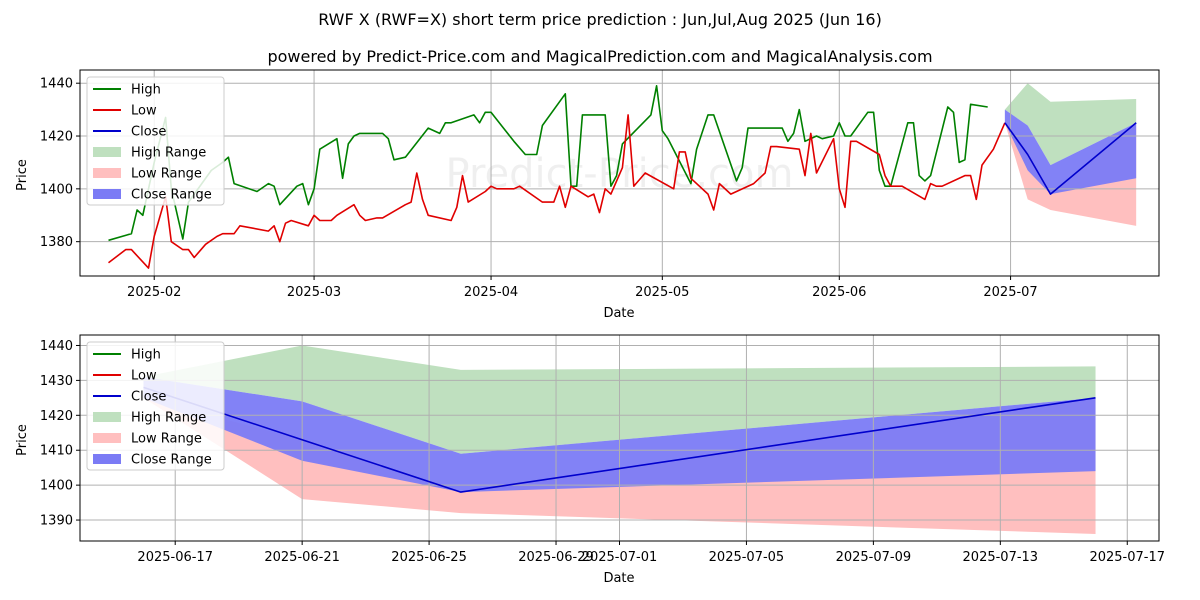 This screenshot has width=1200, height=600. Describe the element at coordinates (874, 557) in the screenshot. I see `bottom-x-tick-label: 2025-07-09` at that location.